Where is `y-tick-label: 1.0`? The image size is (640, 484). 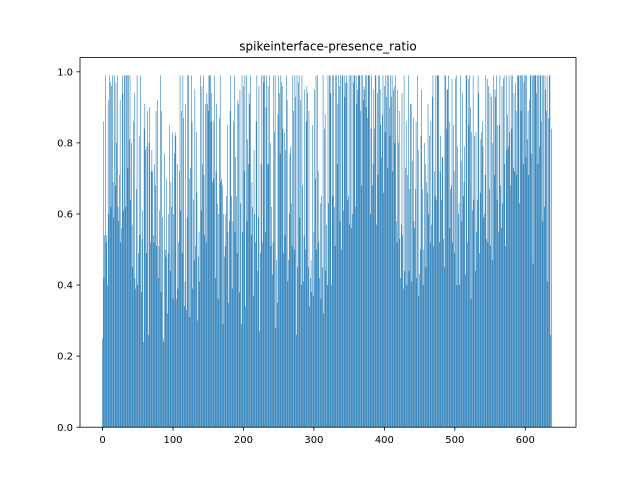 y-tick-label: 1.0 is located at coordinates (65, 72).